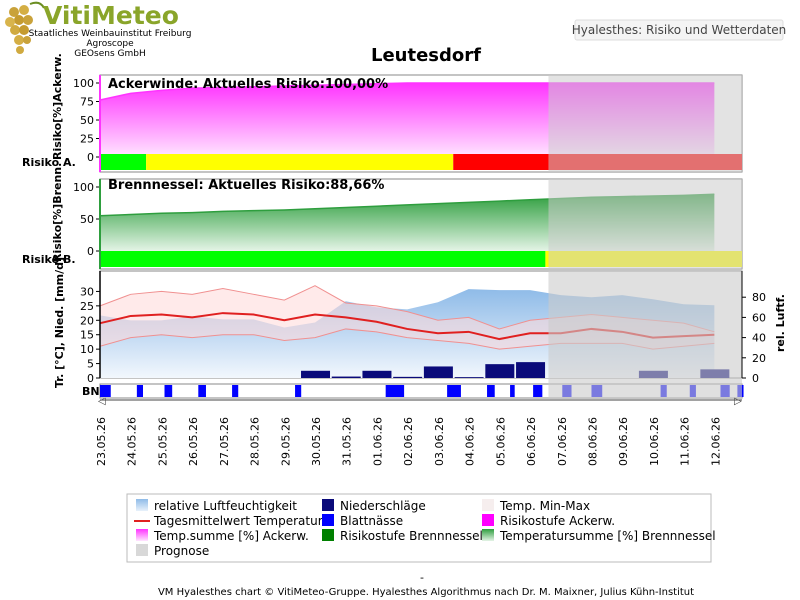  What do you see at coordinates (142, 550) in the screenshot?
I see `legend-swatch-prognose` at bounding box center [142, 550].